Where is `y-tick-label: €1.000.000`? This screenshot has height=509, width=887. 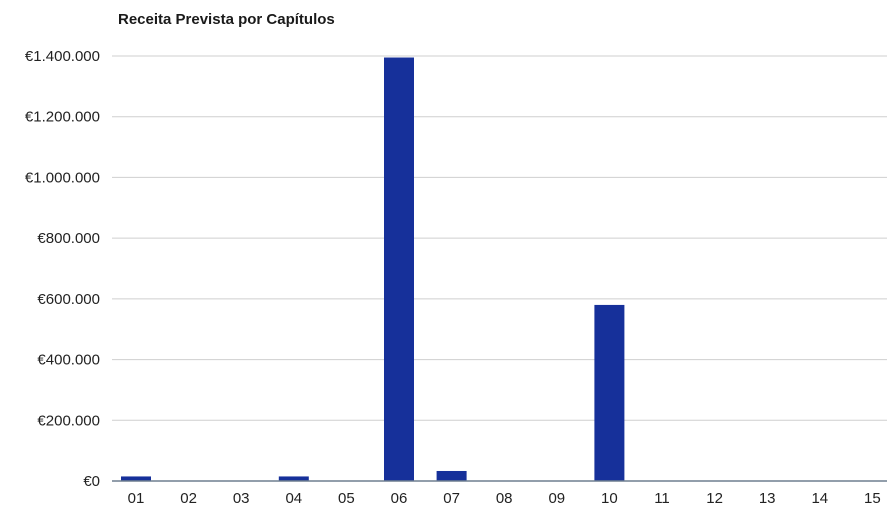
y-tick-label: €1.000.000 is located at coordinates (62, 177).